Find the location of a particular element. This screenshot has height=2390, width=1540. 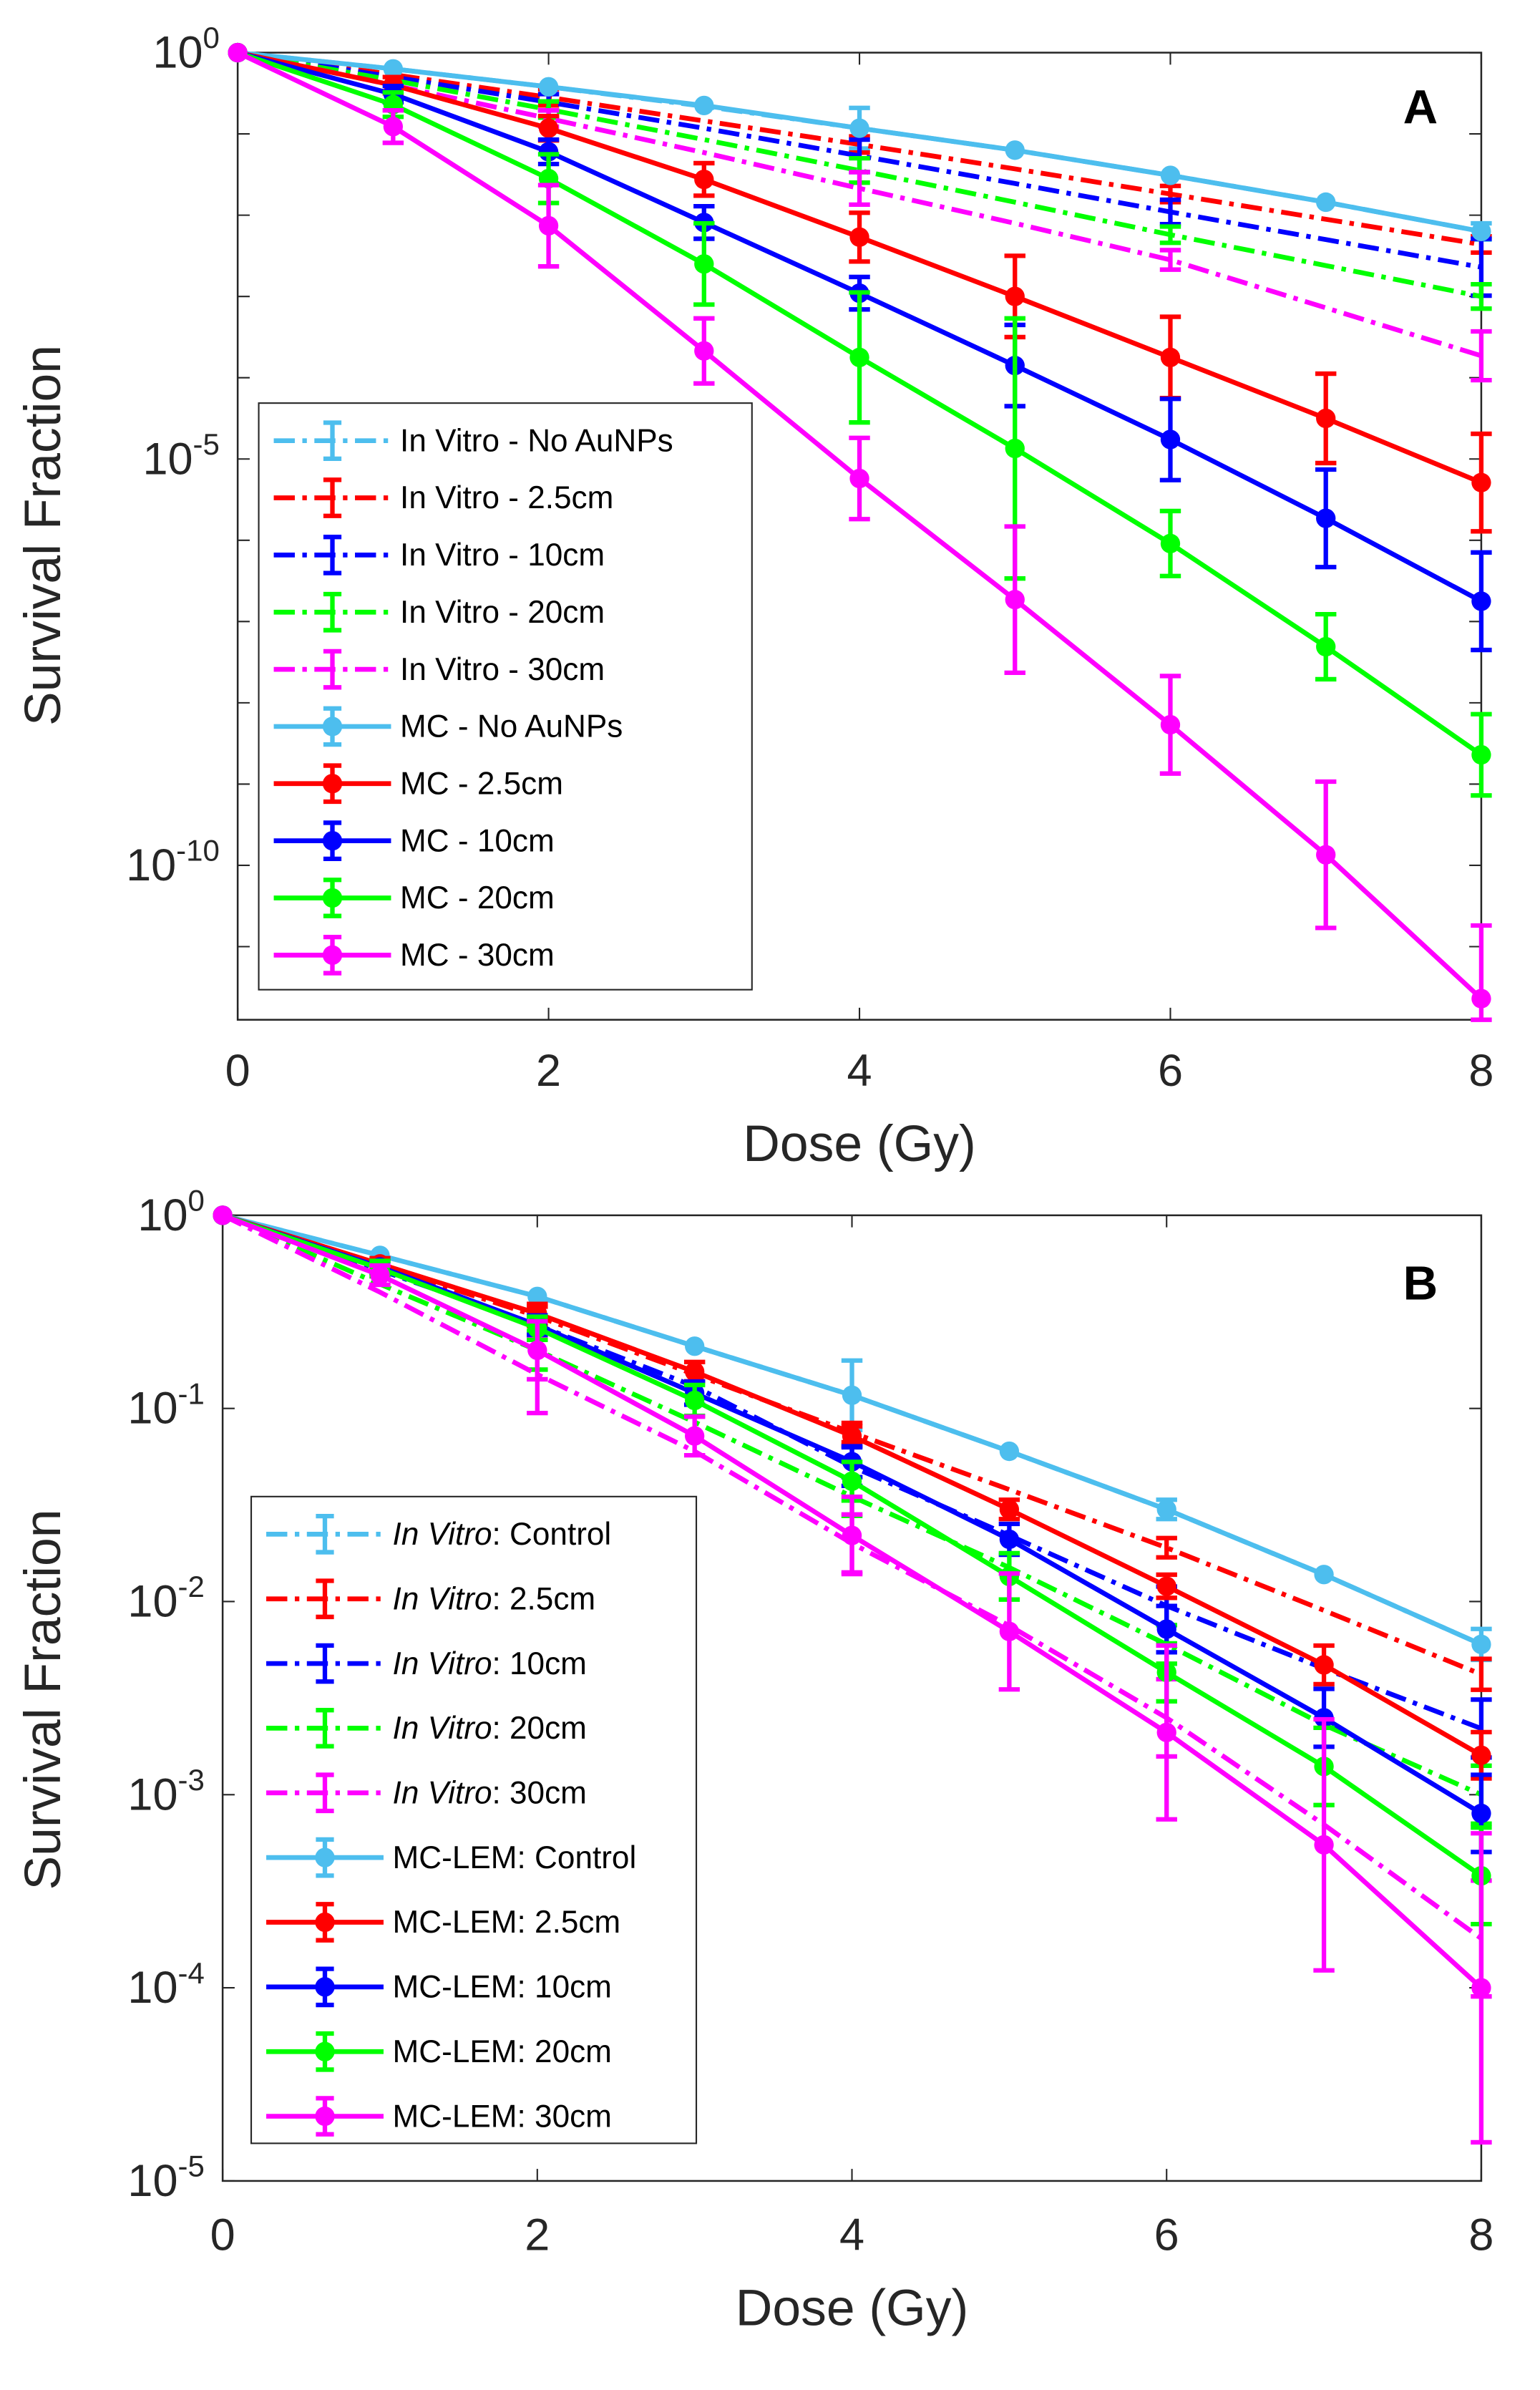

legend-label: In Vitro - 2.5cm is located at coordinates (506, 498).